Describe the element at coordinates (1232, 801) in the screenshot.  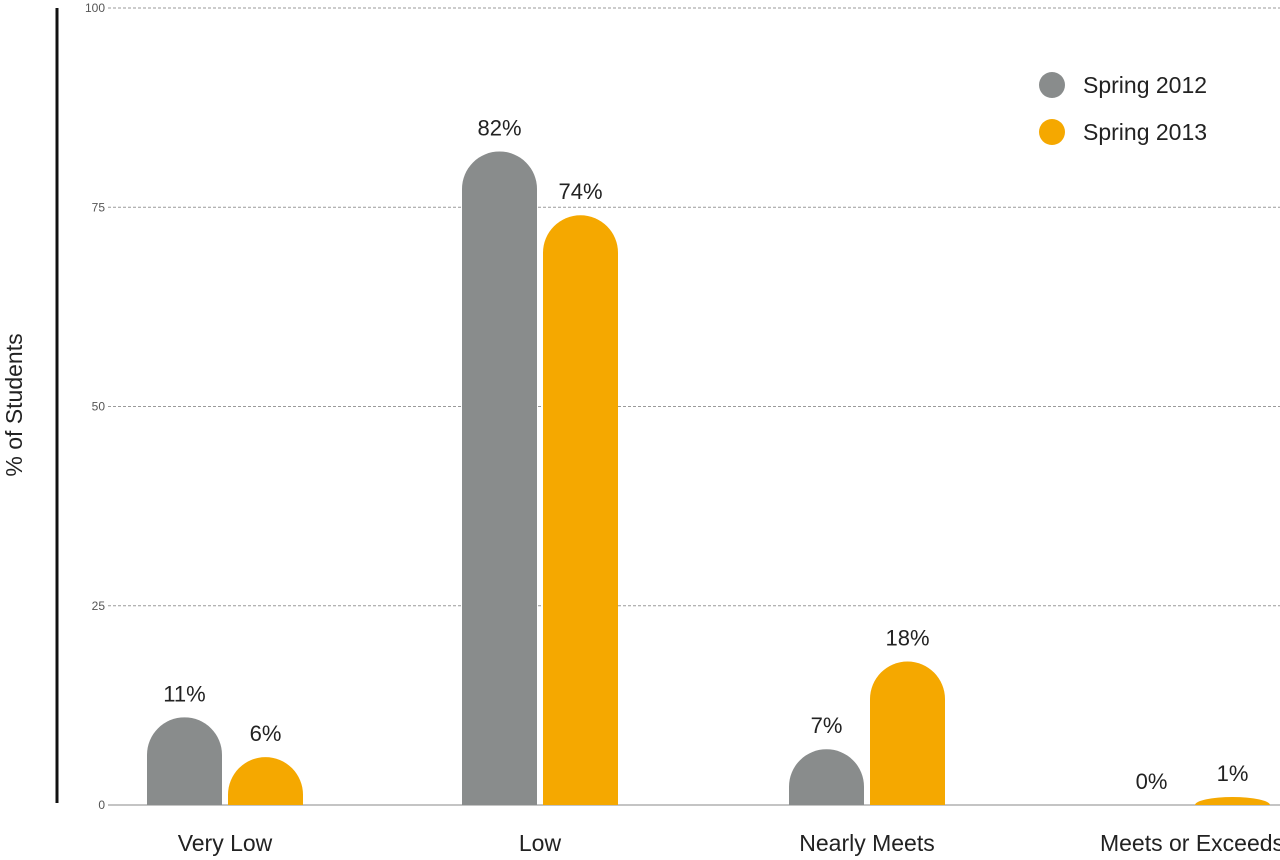
I see `bar-spring-2013-meets-or-exceeds` at that location.